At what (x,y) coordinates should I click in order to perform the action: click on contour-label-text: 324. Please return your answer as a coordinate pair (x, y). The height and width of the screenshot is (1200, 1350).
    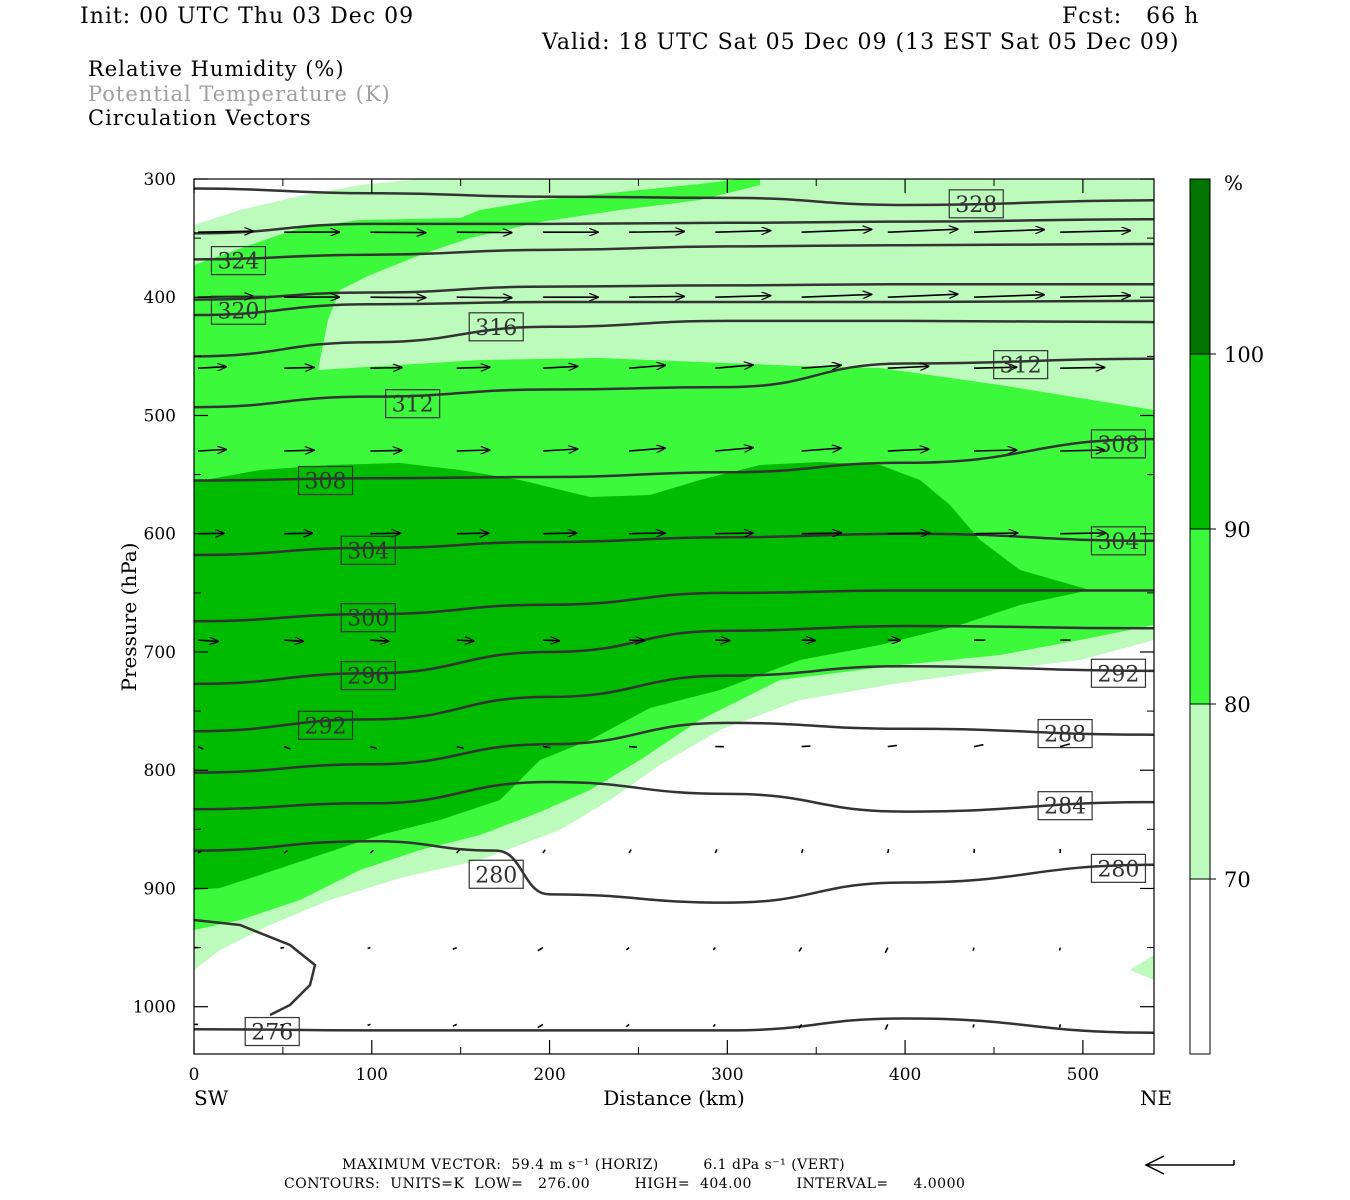
    Looking at the image, I should click on (238, 262).